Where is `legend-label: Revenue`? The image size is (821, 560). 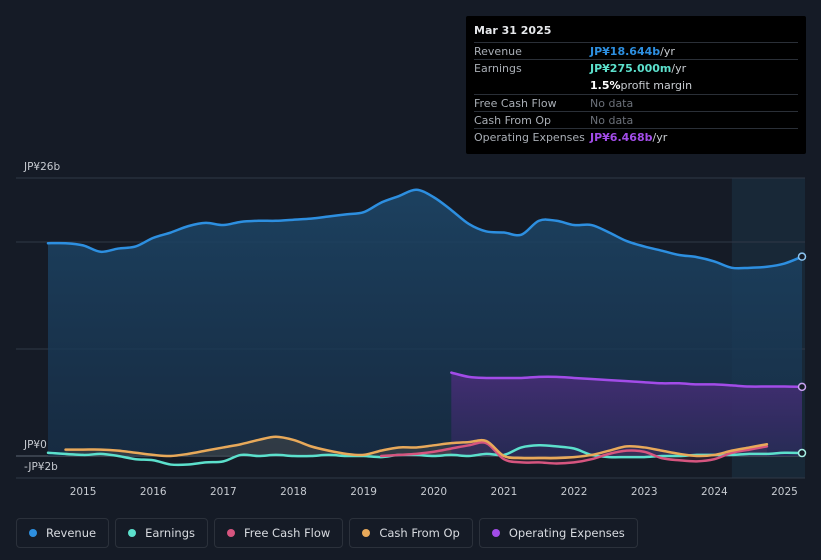 legend-label: Revenue is located at coordinates (71, 533).